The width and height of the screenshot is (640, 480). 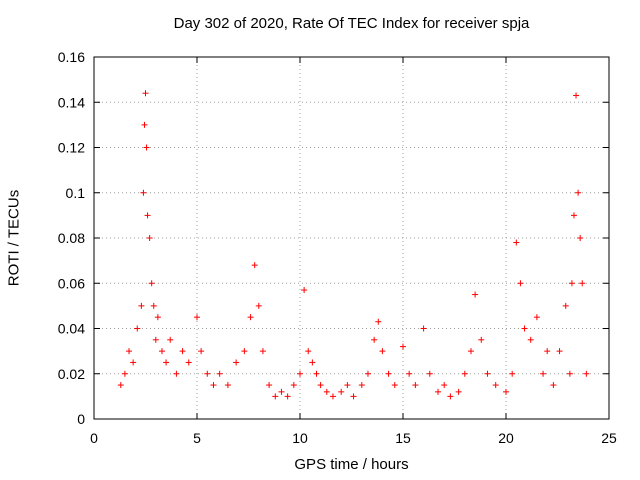 I want to click on x-tick-label: 15, so click(x=403, y=438).